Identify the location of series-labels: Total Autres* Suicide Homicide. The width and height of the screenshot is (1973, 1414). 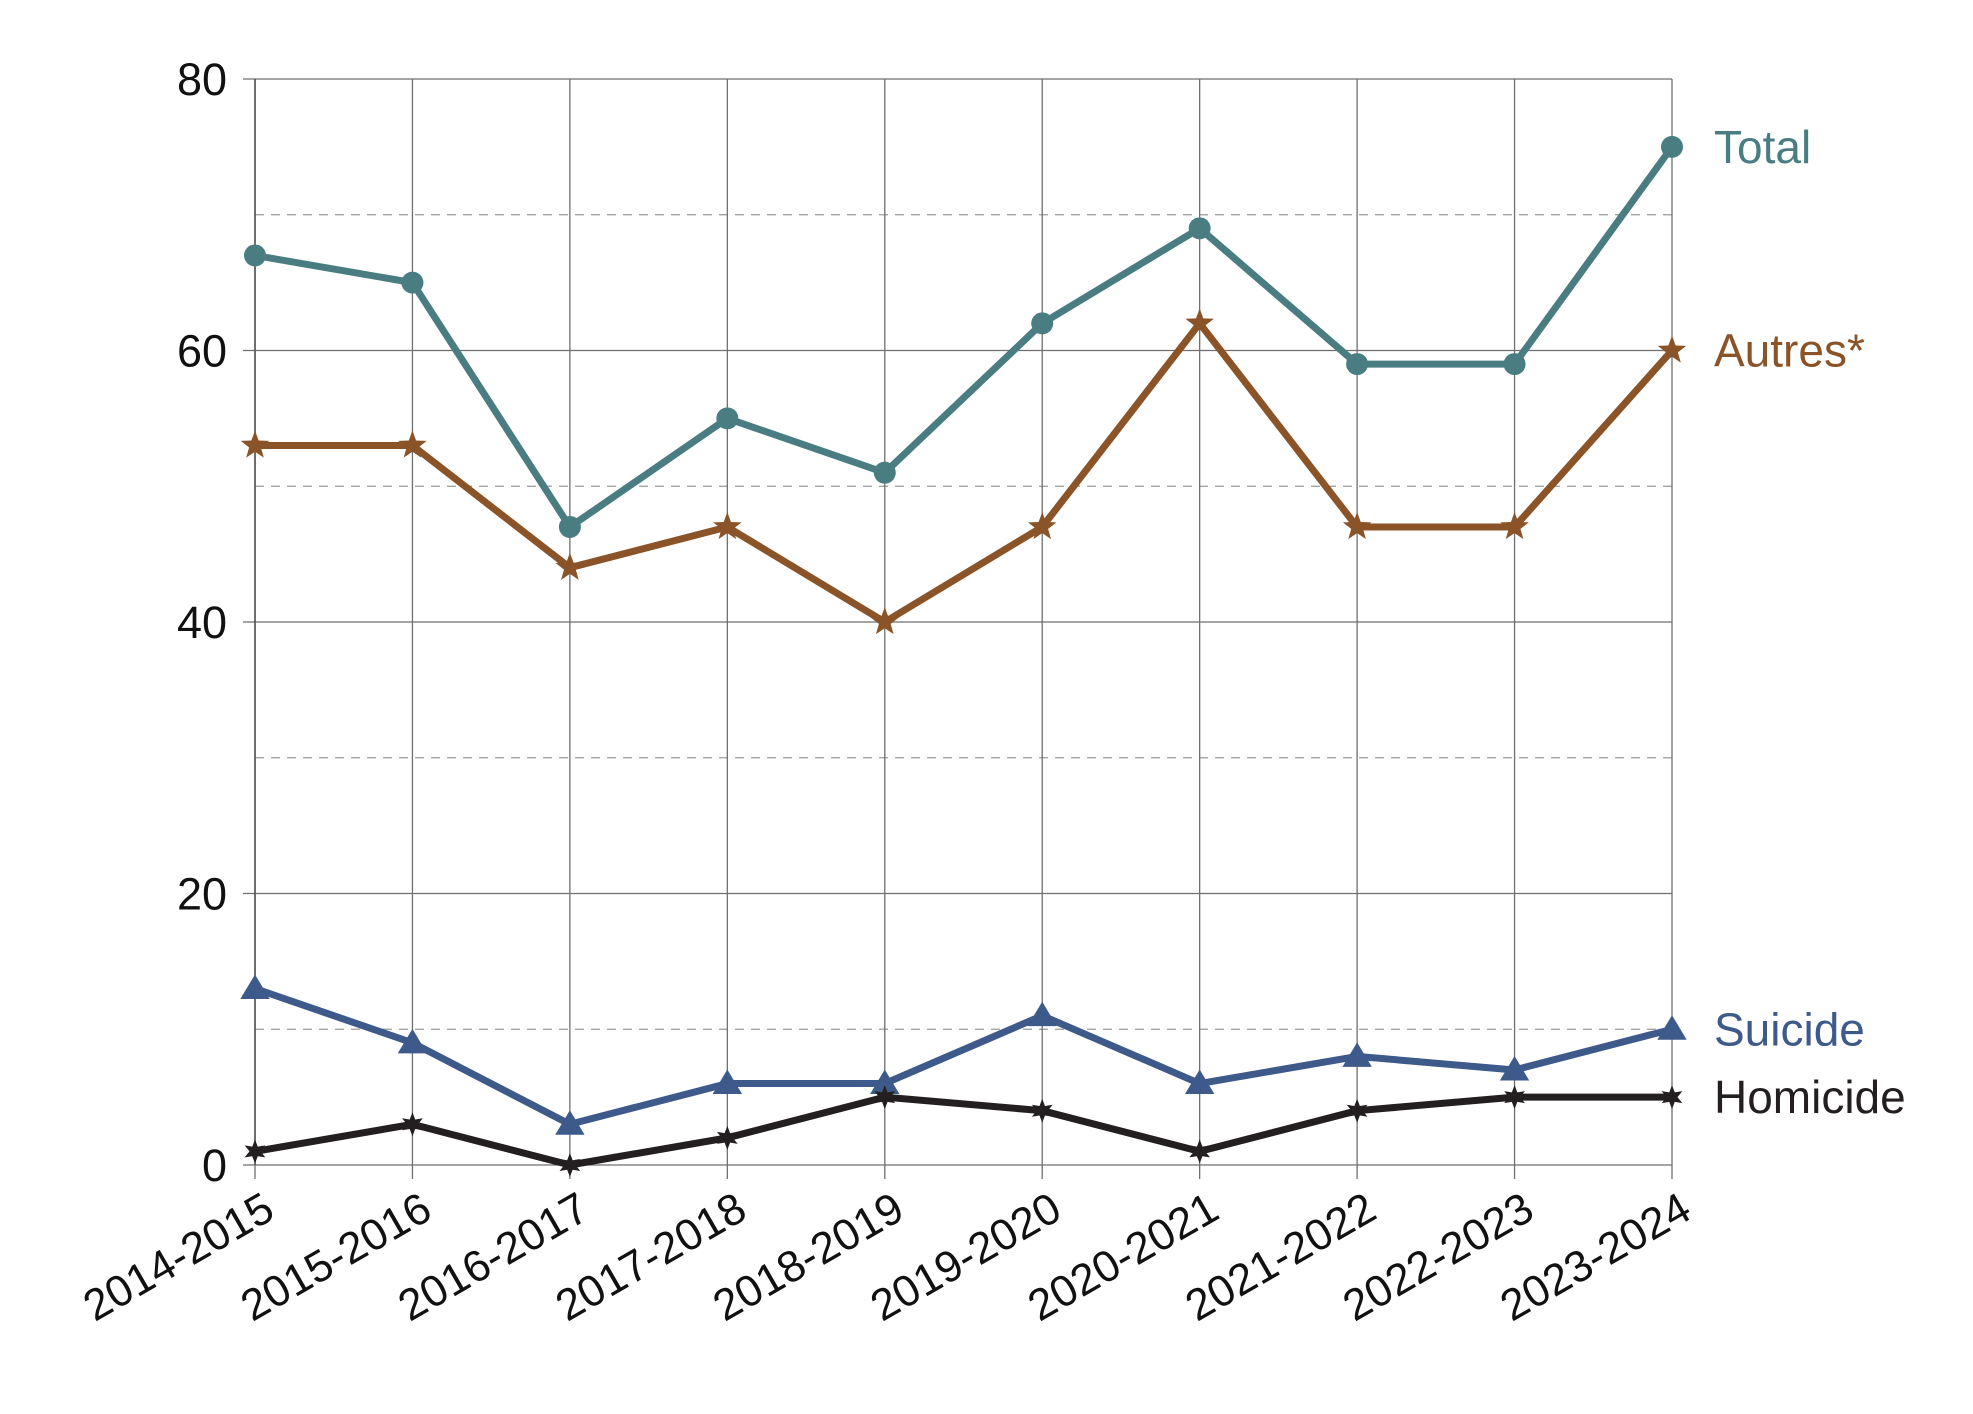
(1810, 622).